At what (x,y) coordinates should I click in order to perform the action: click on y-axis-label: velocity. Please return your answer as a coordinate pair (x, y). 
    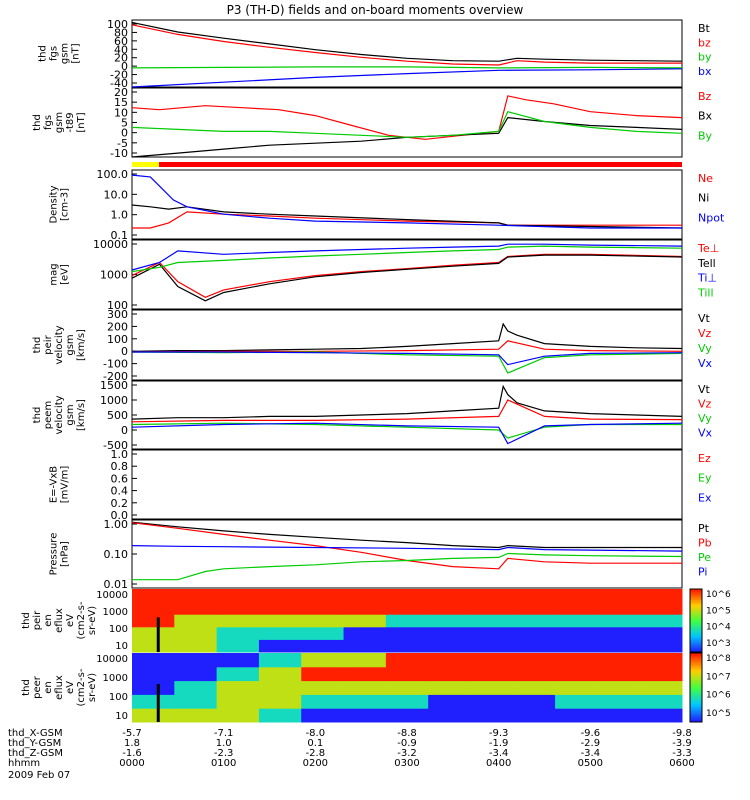
    Looking at the image, I should click on (59, 414).